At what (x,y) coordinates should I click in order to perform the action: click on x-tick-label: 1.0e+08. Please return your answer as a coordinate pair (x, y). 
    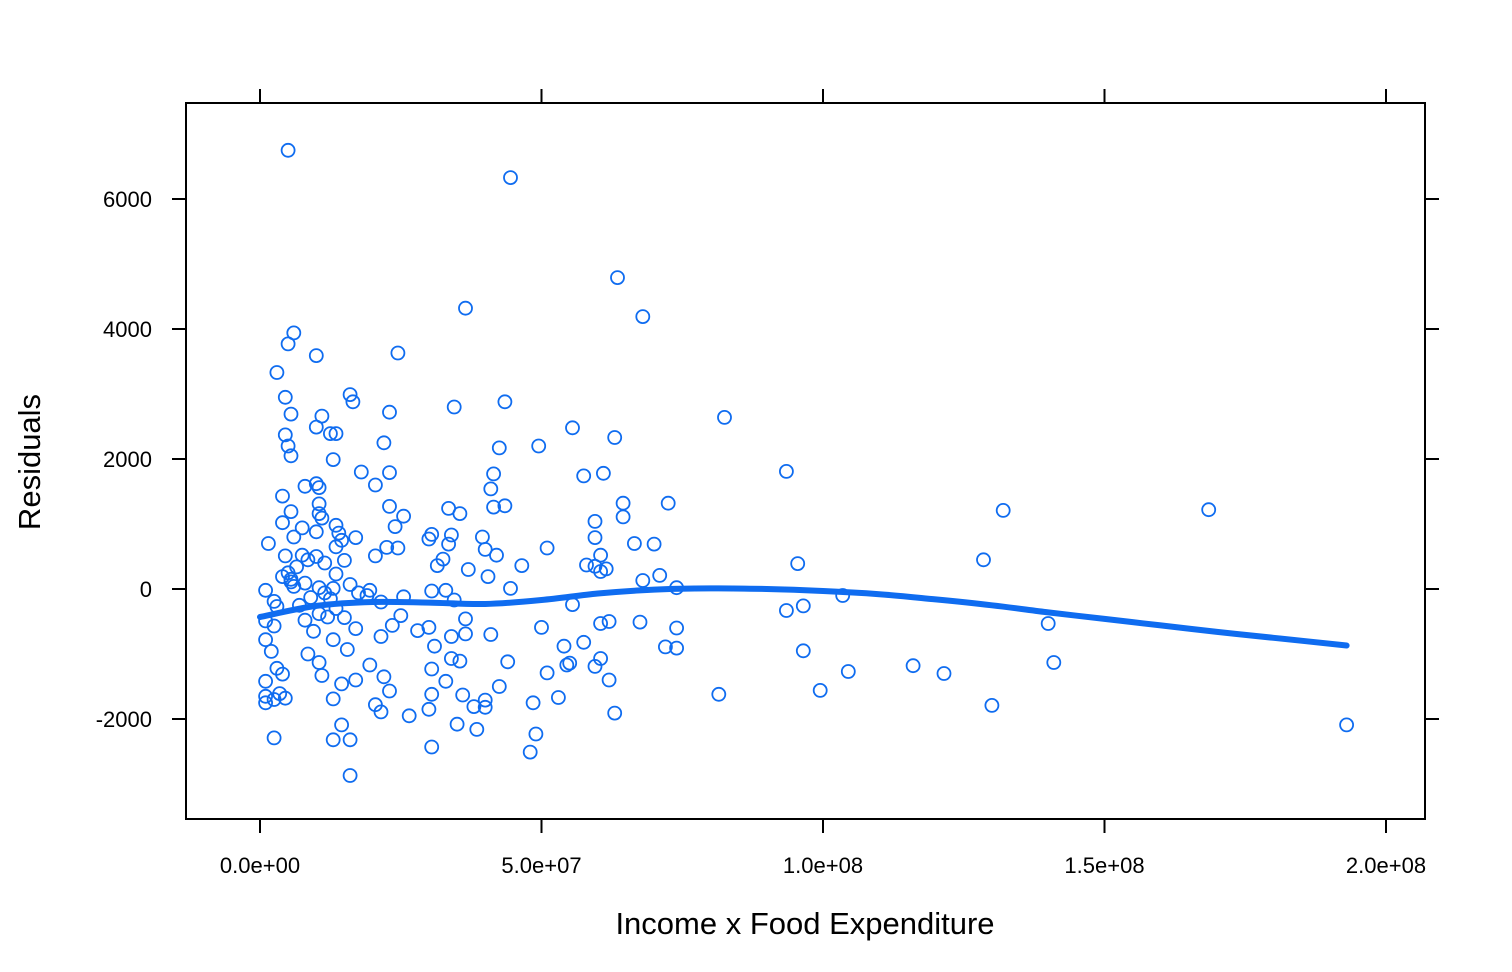
    Looking at the image, I should click on (823, 865).